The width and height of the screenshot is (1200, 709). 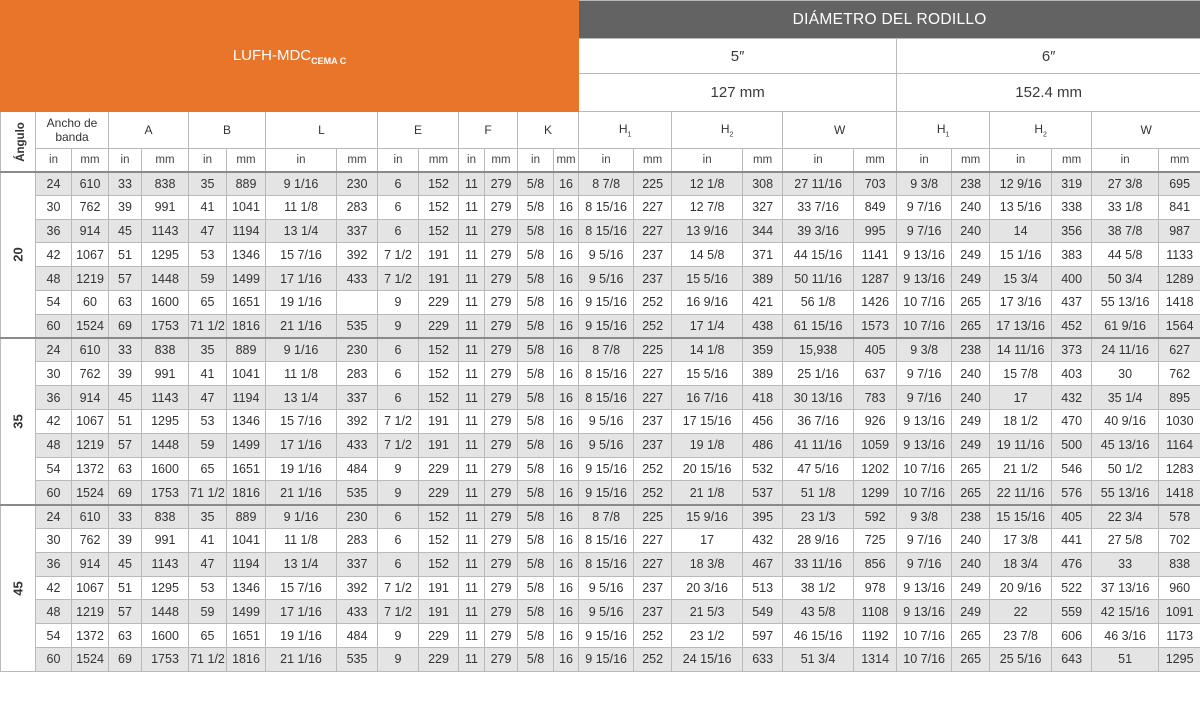 What do you see at coordinates (1021, 278) in the screenshot?
I see `table-cell: 15 3/4` at bounding box center [1021, 278].